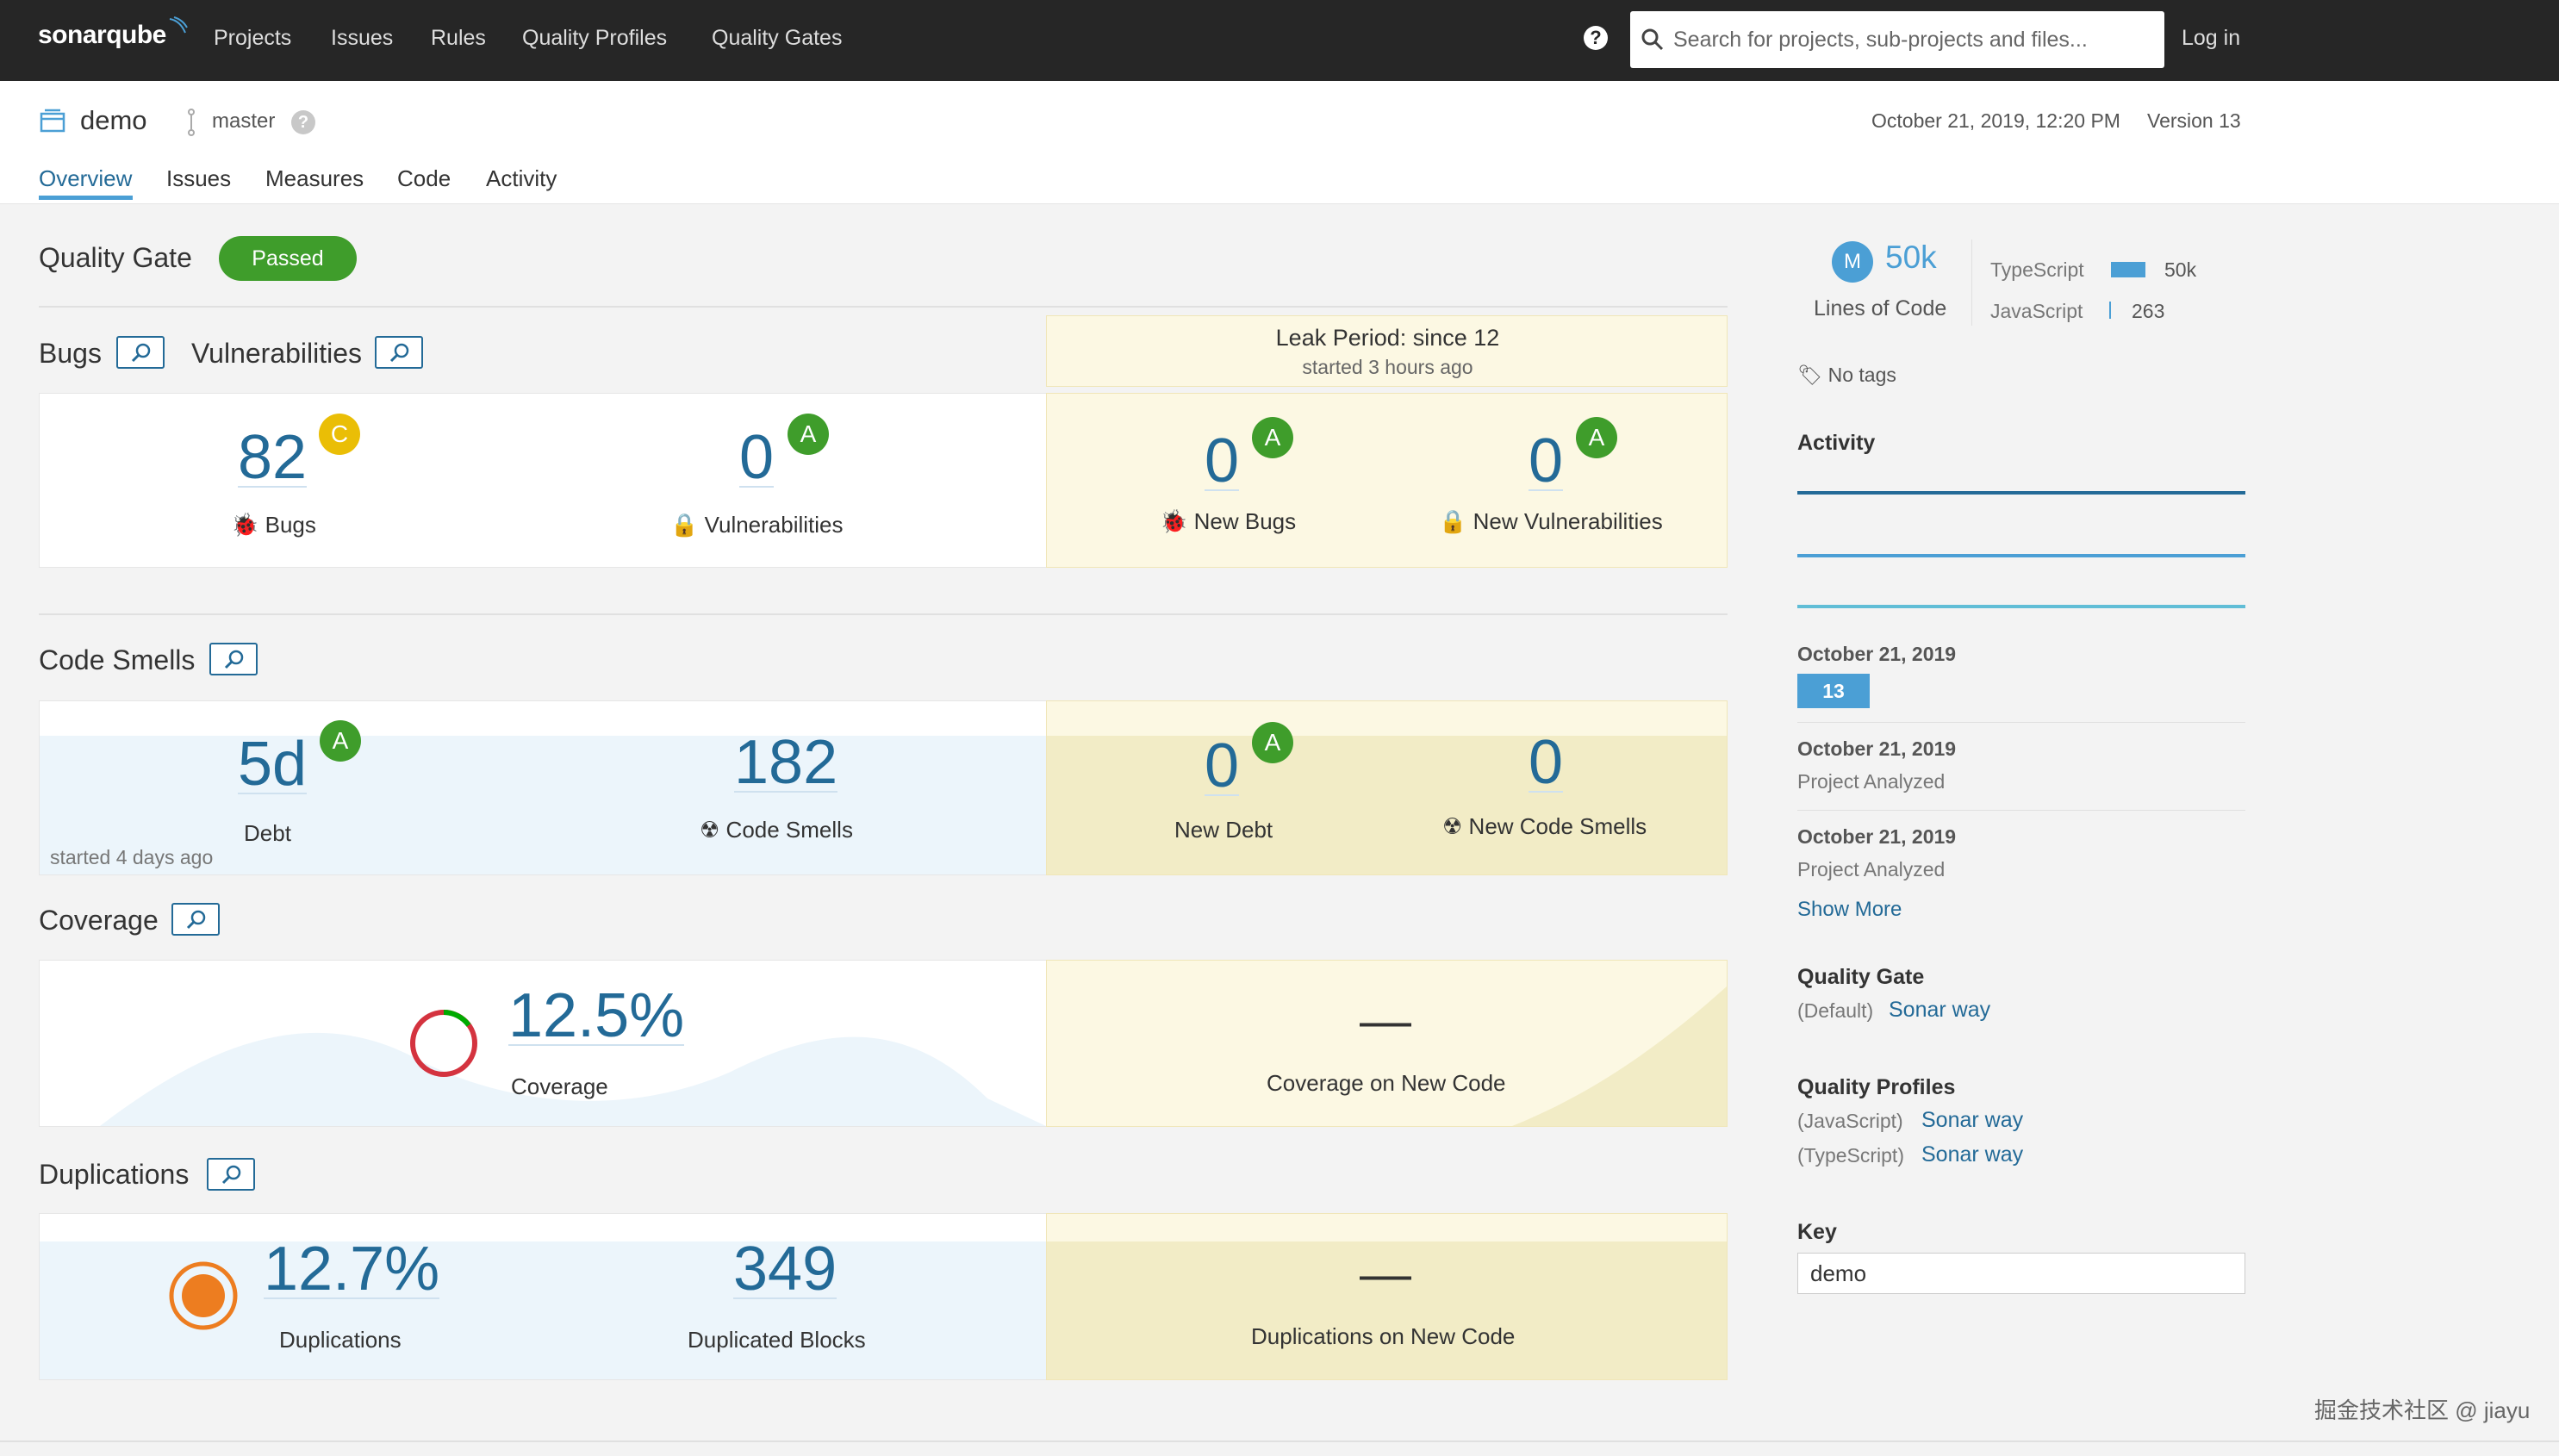 The image size is (2559, 1456). Describe the element at coordinates (244, 121) in the screenshot. I see `branch-name: master` at that location.